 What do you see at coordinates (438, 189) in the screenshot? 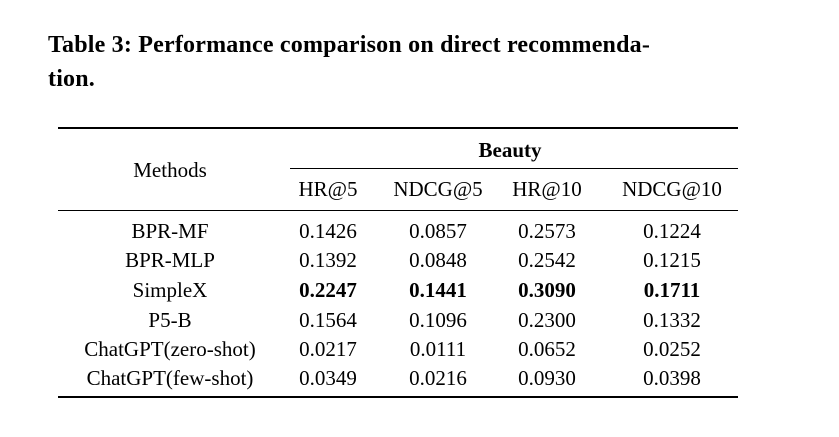
I see `column-header: NDCG@5` at bounding box center [438, 189].